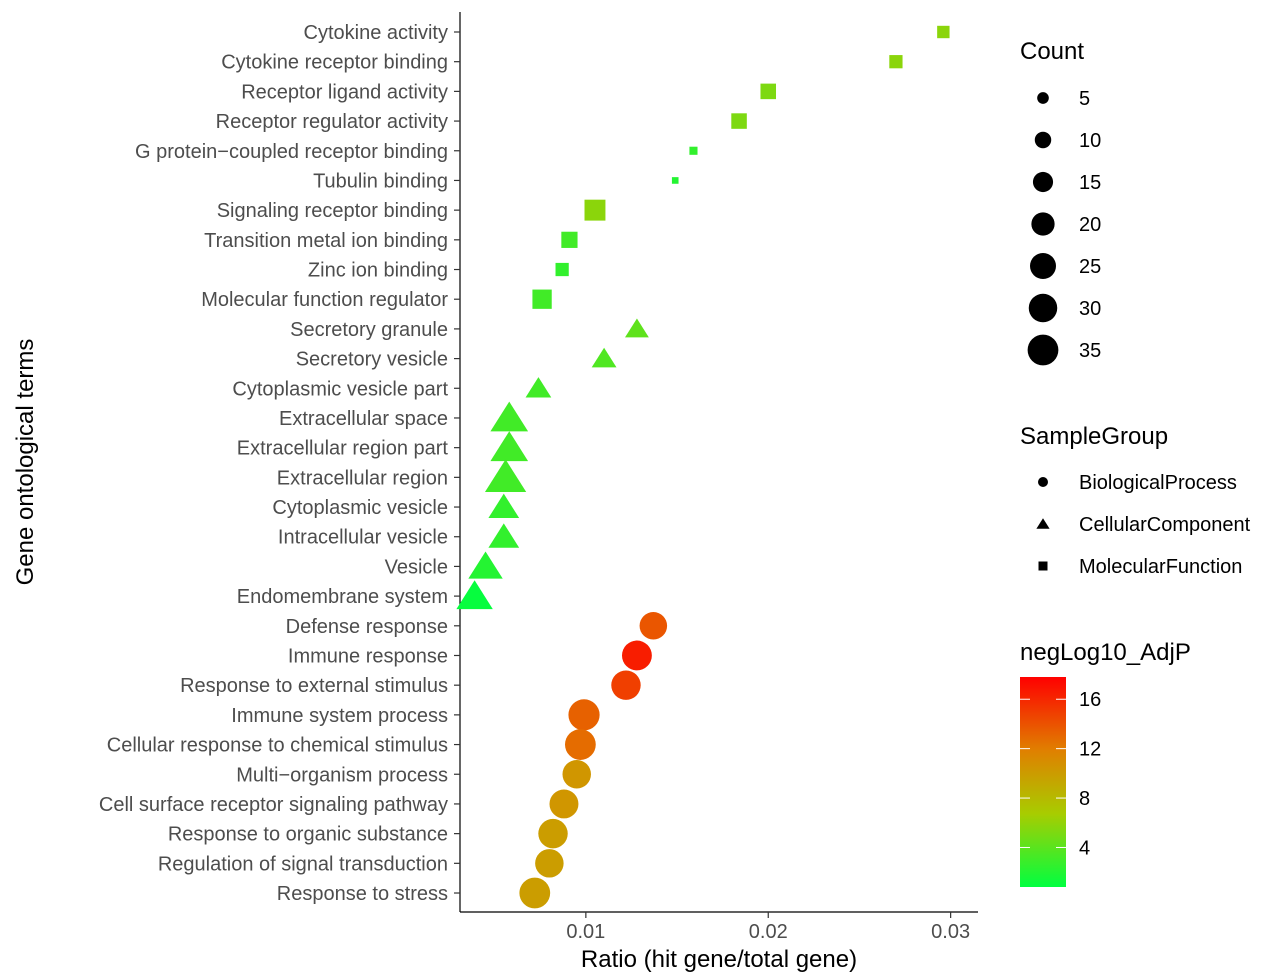 The width and height of the screenshot is (1278, 974). Describe the element at coordinates (368, 656) in the screenshot. I see `y-tick-label-immune-response: Immune response` at that location.